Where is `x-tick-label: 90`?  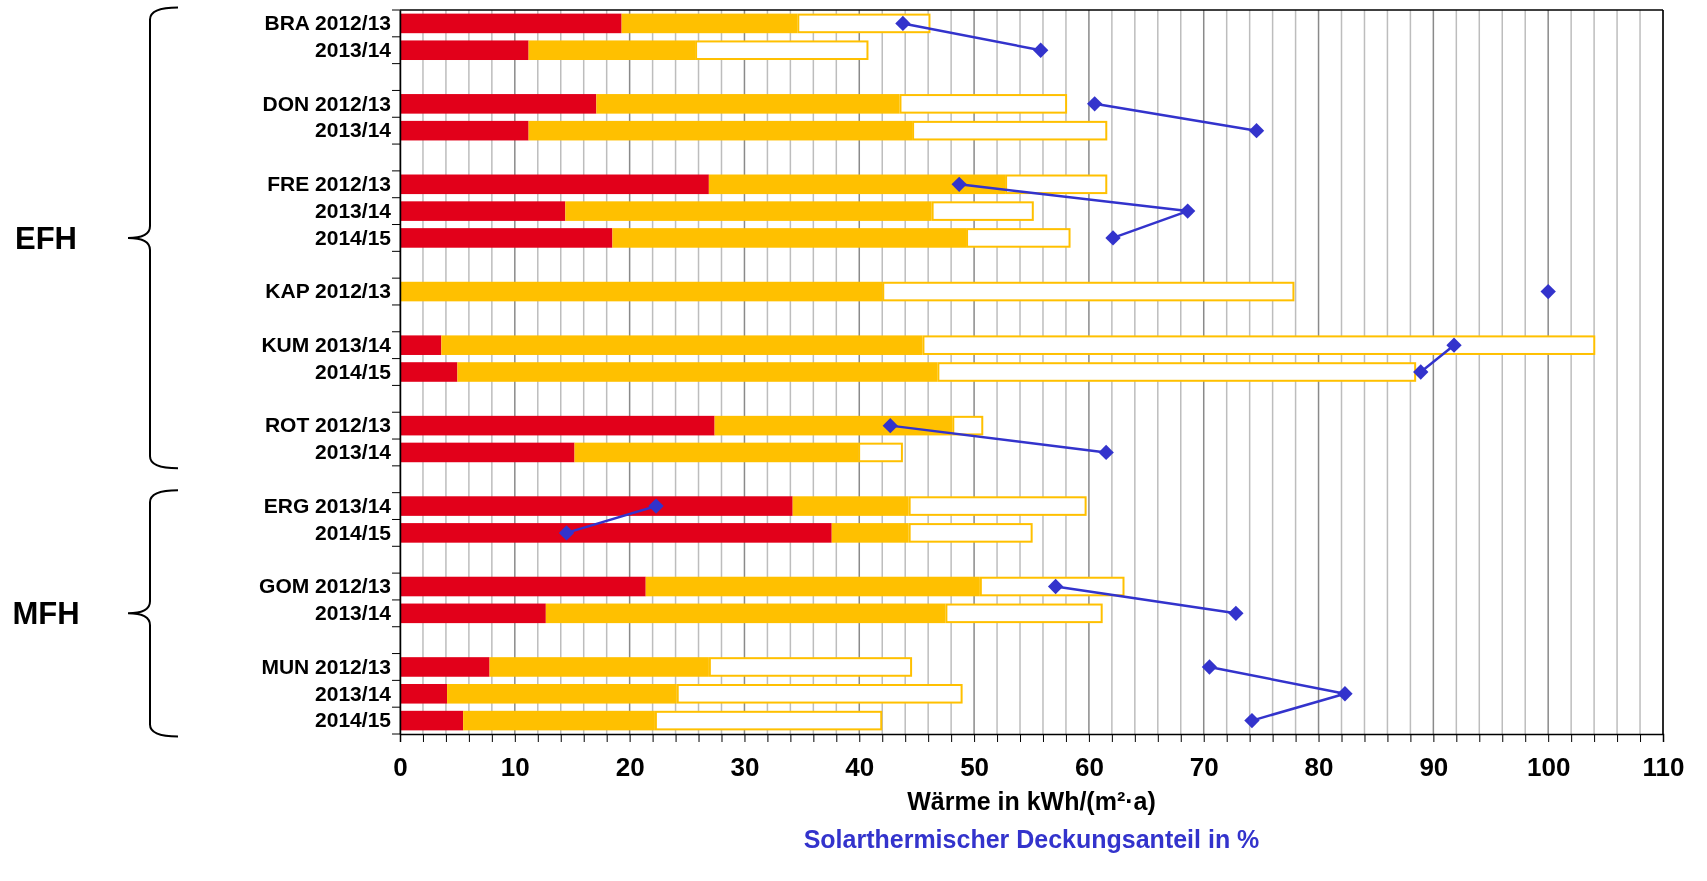 x-tick-label: 90 is located at coordinates (1434, 767).